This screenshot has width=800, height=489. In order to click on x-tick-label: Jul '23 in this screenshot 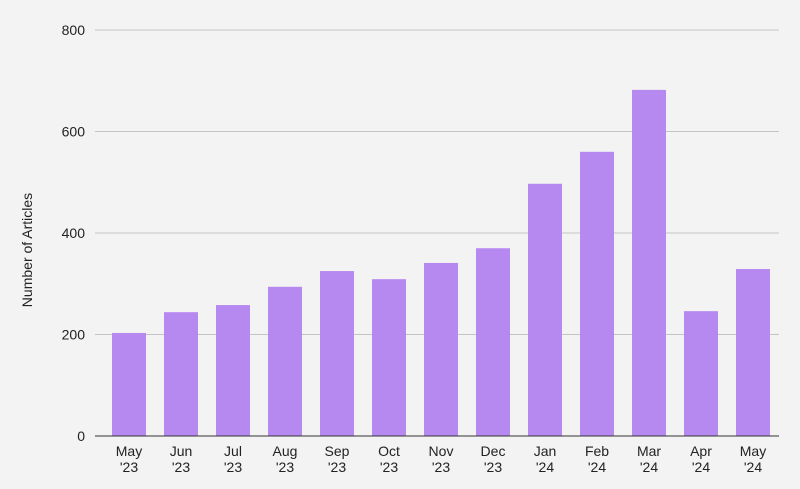, I will do `click(233, 459)`.